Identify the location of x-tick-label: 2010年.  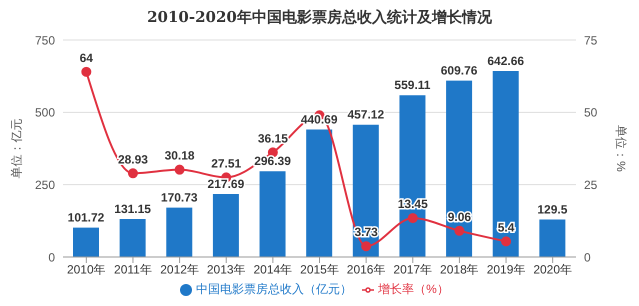
(86, 269).